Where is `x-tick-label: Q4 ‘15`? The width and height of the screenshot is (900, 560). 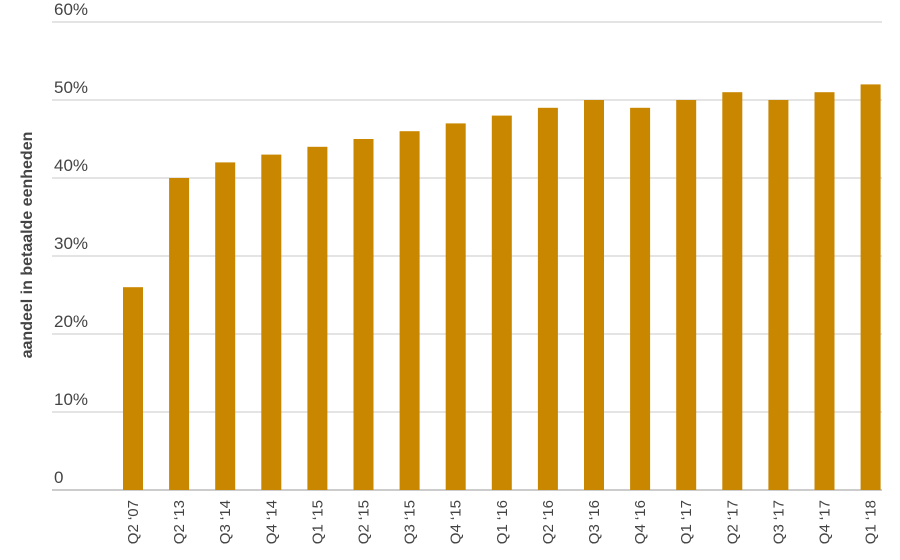
x-tick-label: Q4 ‘15 is located at coordinates (456, 522).